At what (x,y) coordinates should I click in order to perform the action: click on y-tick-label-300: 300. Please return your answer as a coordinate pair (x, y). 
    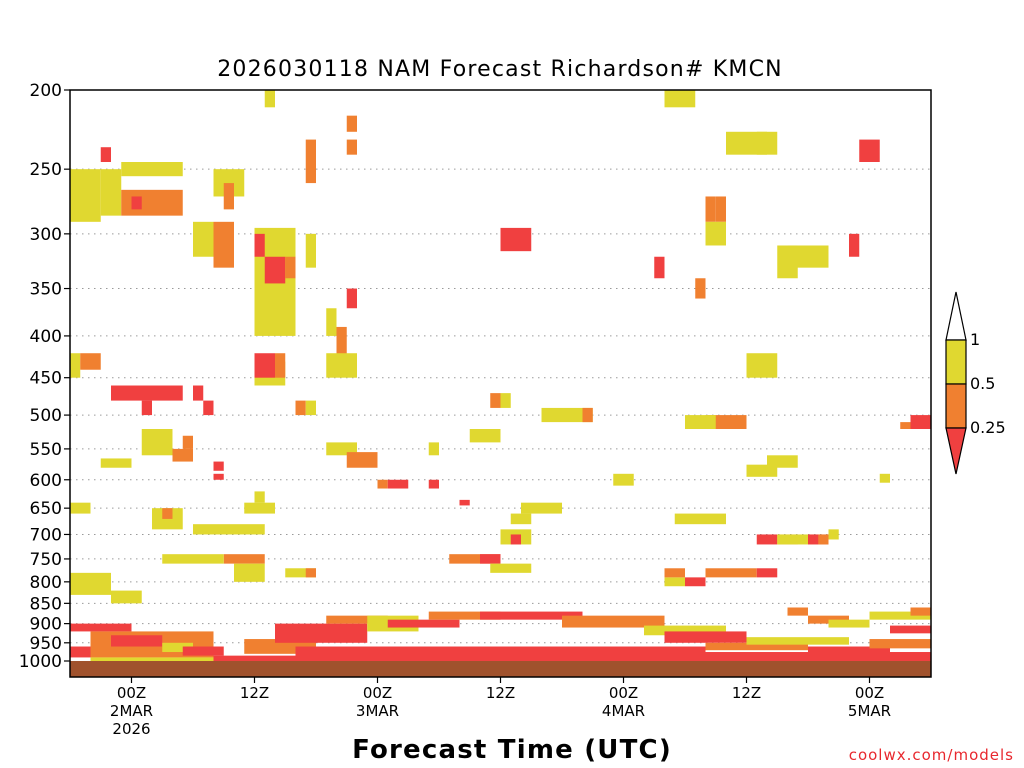
    Looking at the image, I should click on (46, 235).